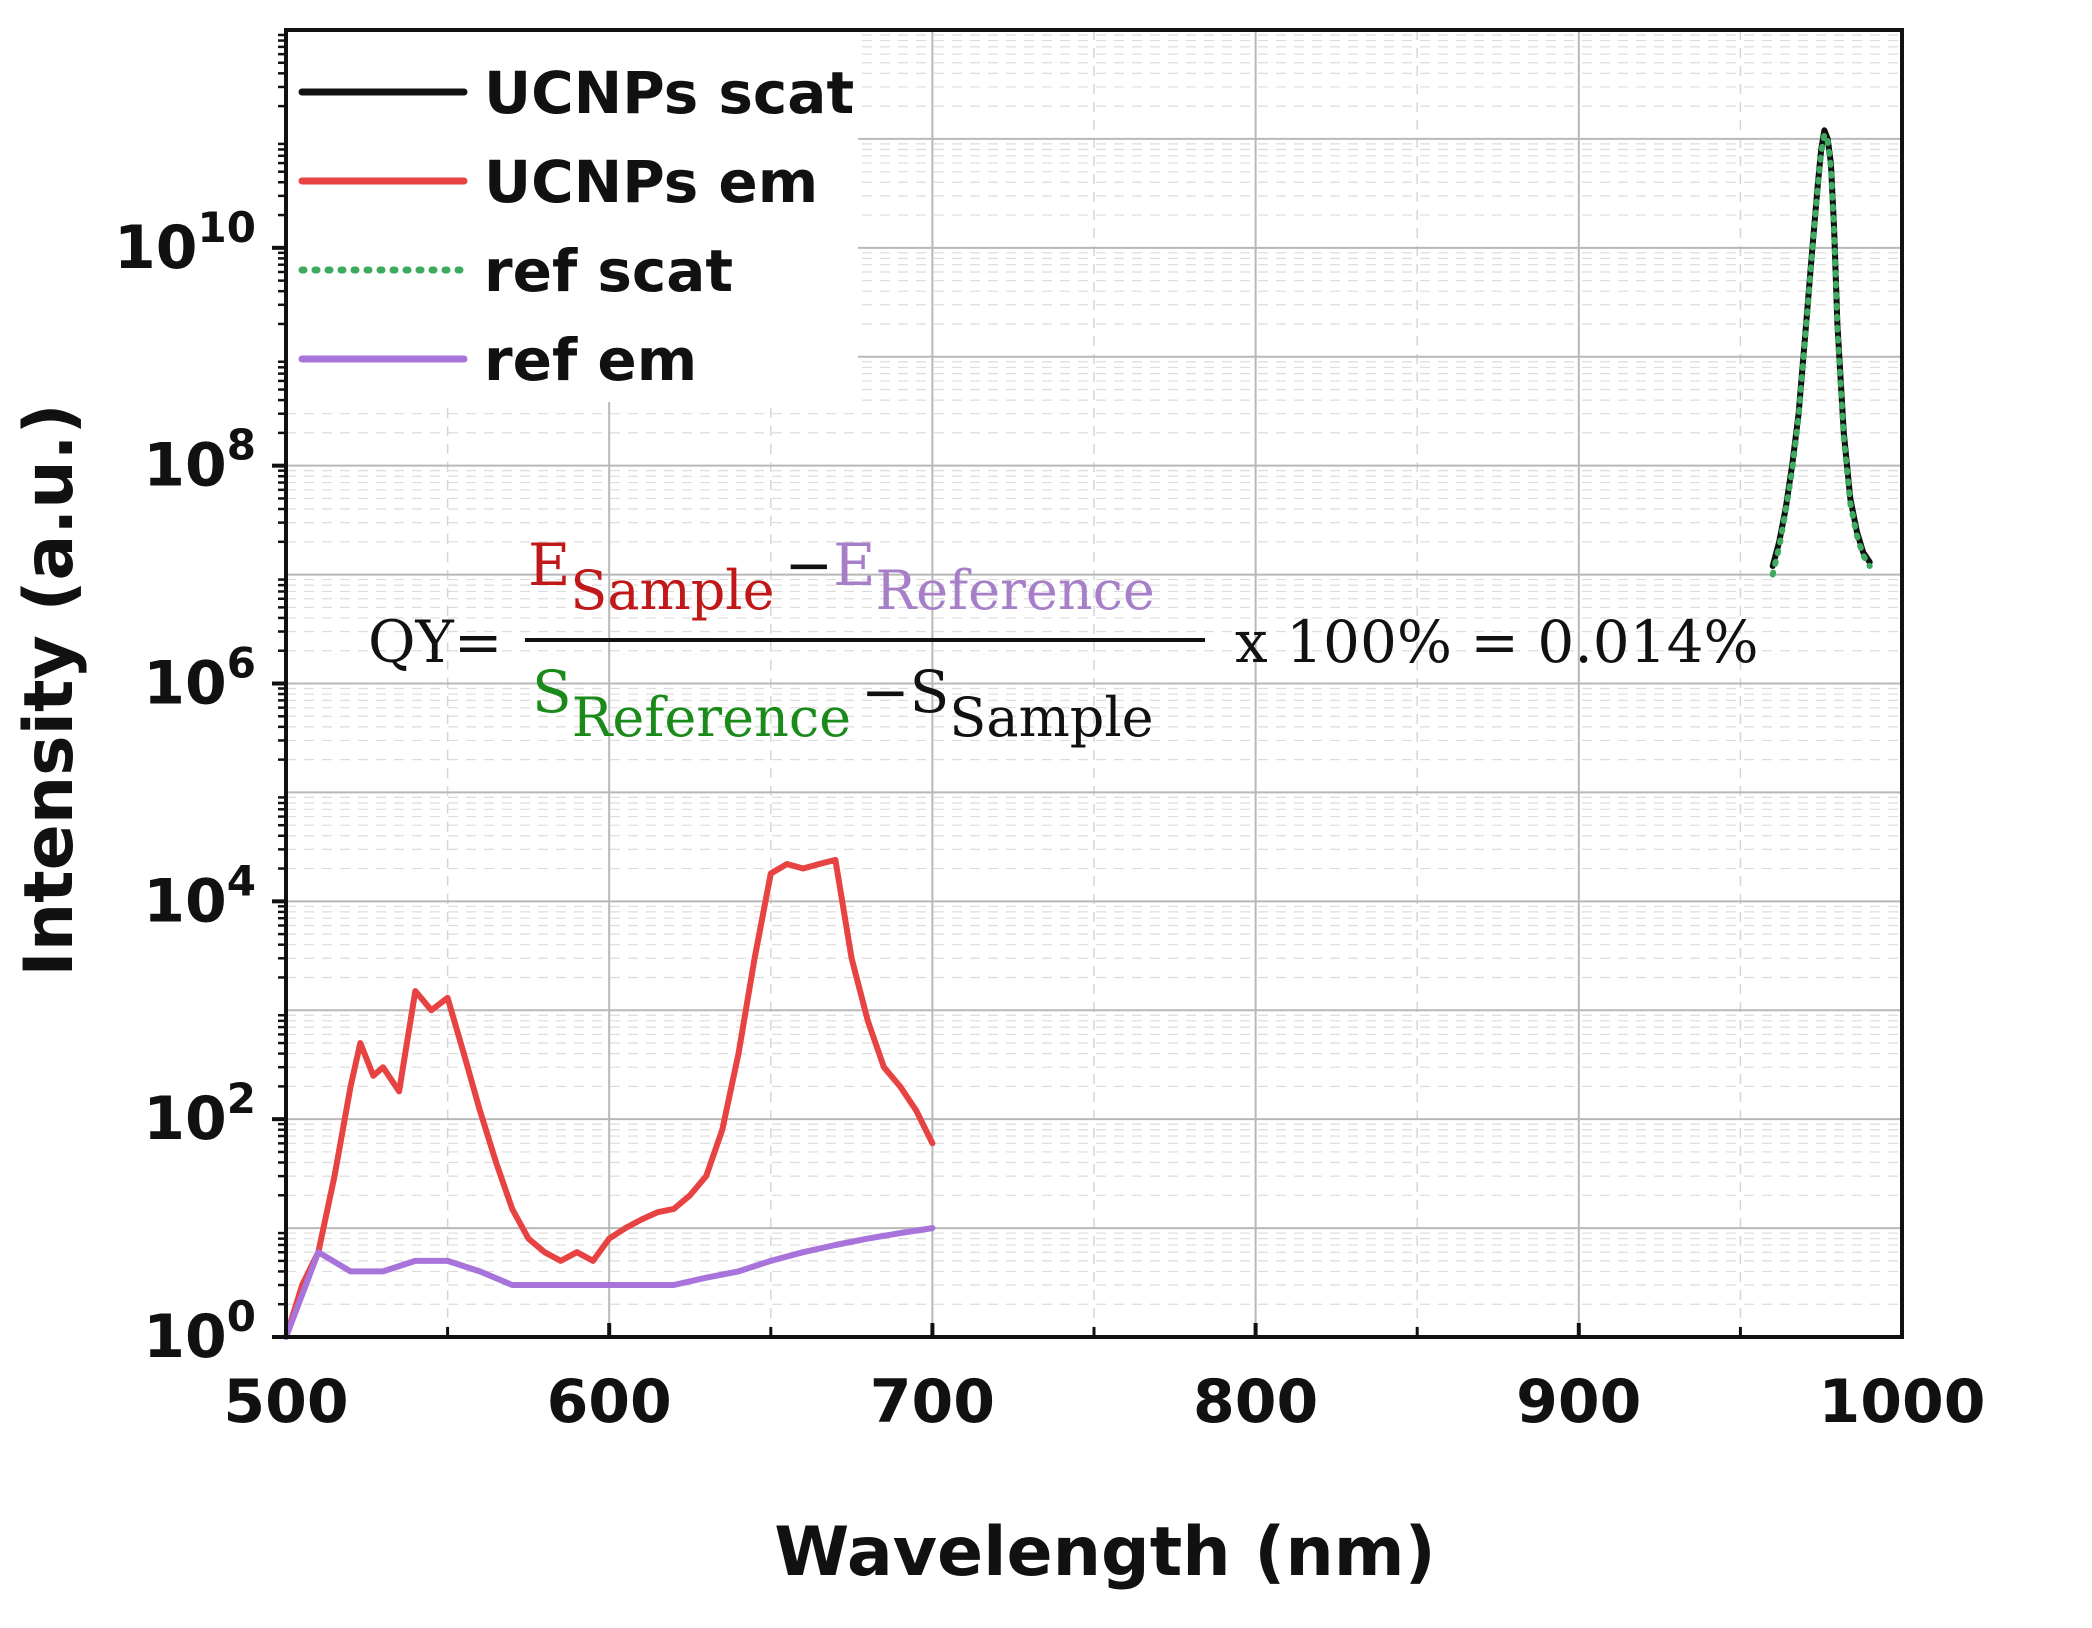 The height and width of the screenshot is (1628, 2092). What do you see at coordinates (227, 227) in the screenshot?
I see `y-tick-exponent: 10` at bounding box center [227, 227].